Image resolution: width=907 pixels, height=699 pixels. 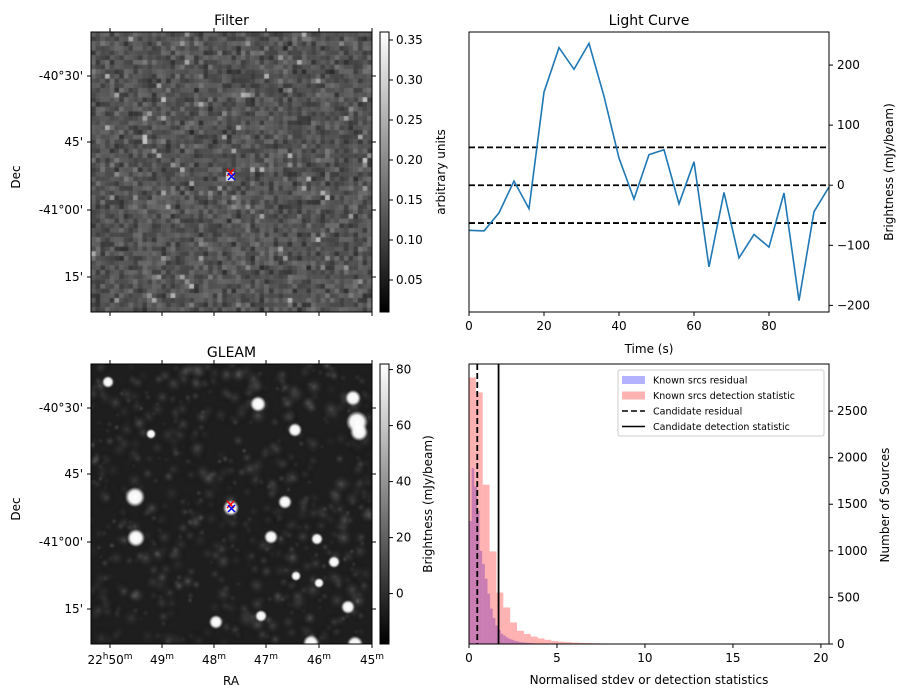 What do you see at coordinates (853, 305) in the screenshot?
I see `y-tick-label: −200` at bounding box center [853, 305].